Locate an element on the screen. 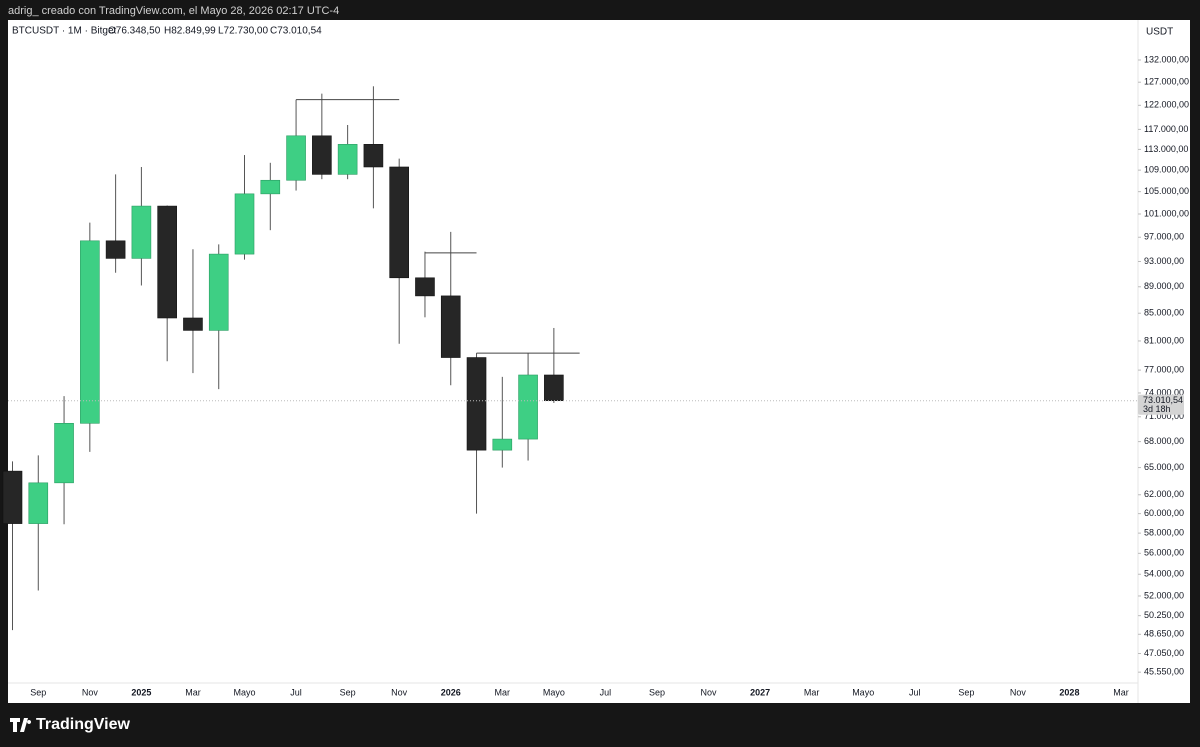 The height and width of the screenshot is (747, 1200). legend-high: H82.849,99 is located at coordinates (190, 31).